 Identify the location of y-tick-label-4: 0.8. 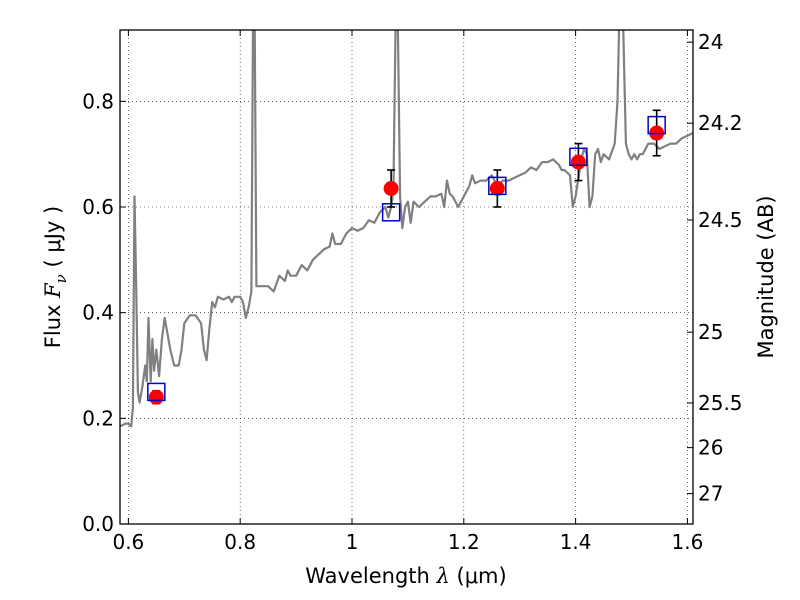
(98, 101).